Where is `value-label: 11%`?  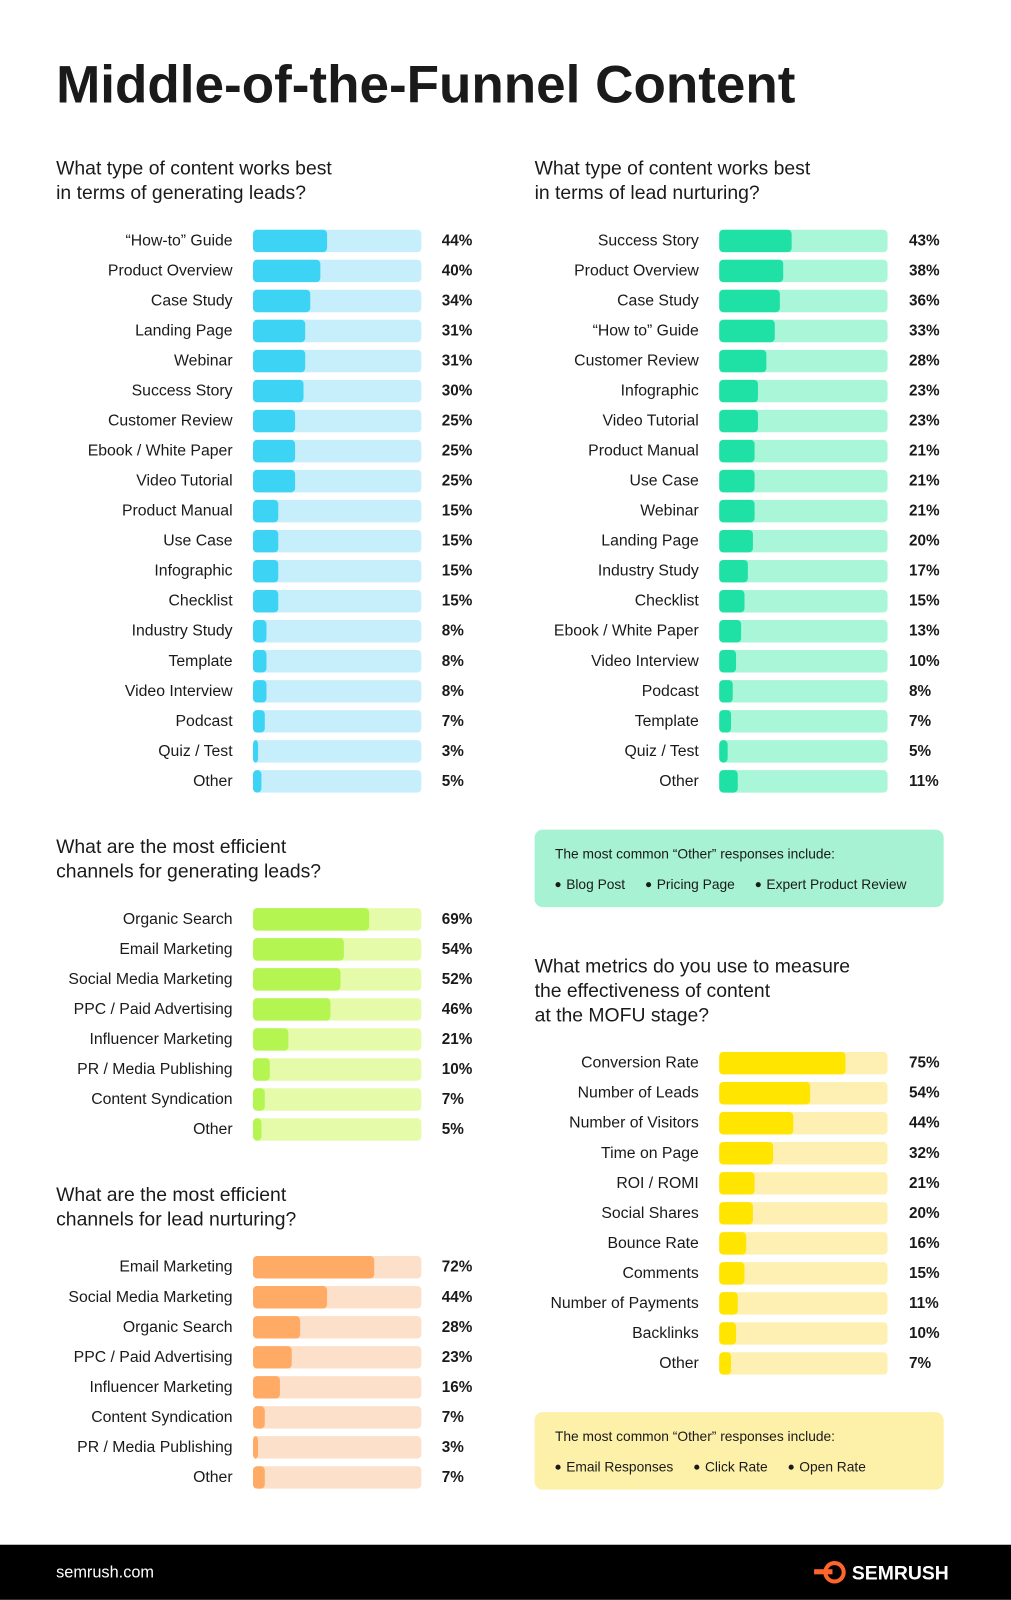
value-label: 11% is located at coordinates (924, 1303).